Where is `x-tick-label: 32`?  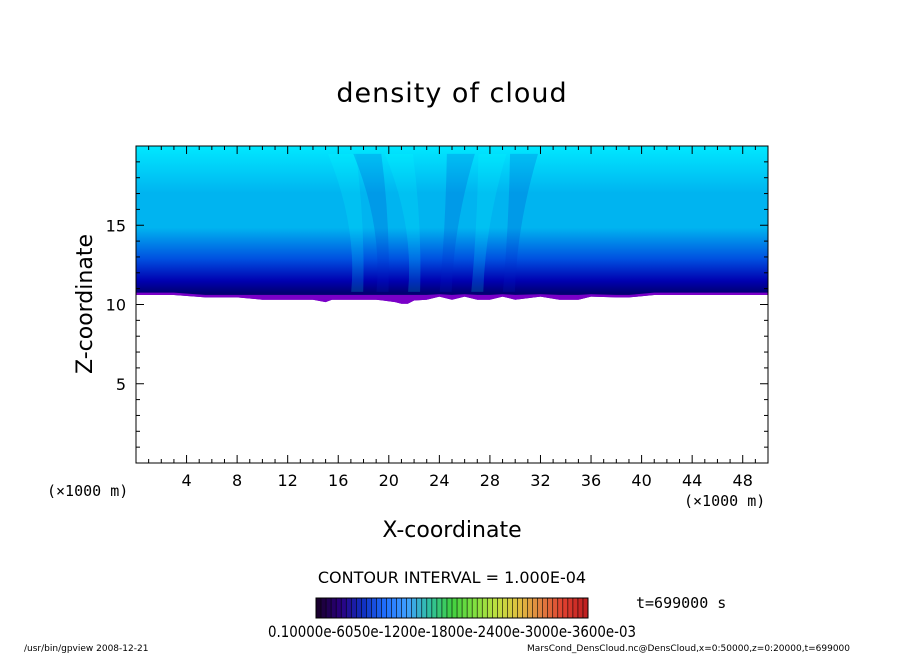
x-tick-label: 32 is located at coordinates (540, 480).